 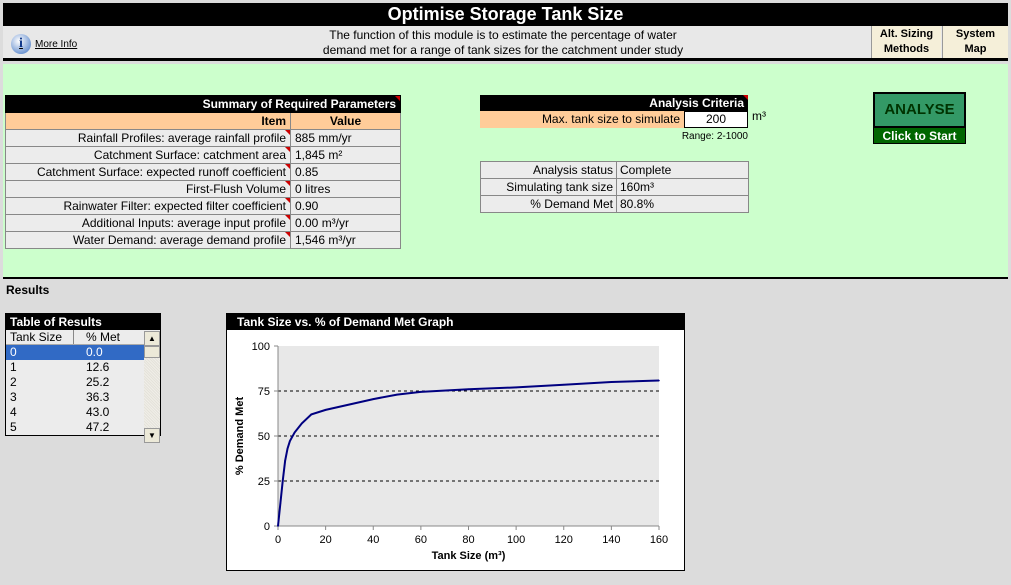 I want to click on x-tick-label: 140, so click(x=611, y=540).